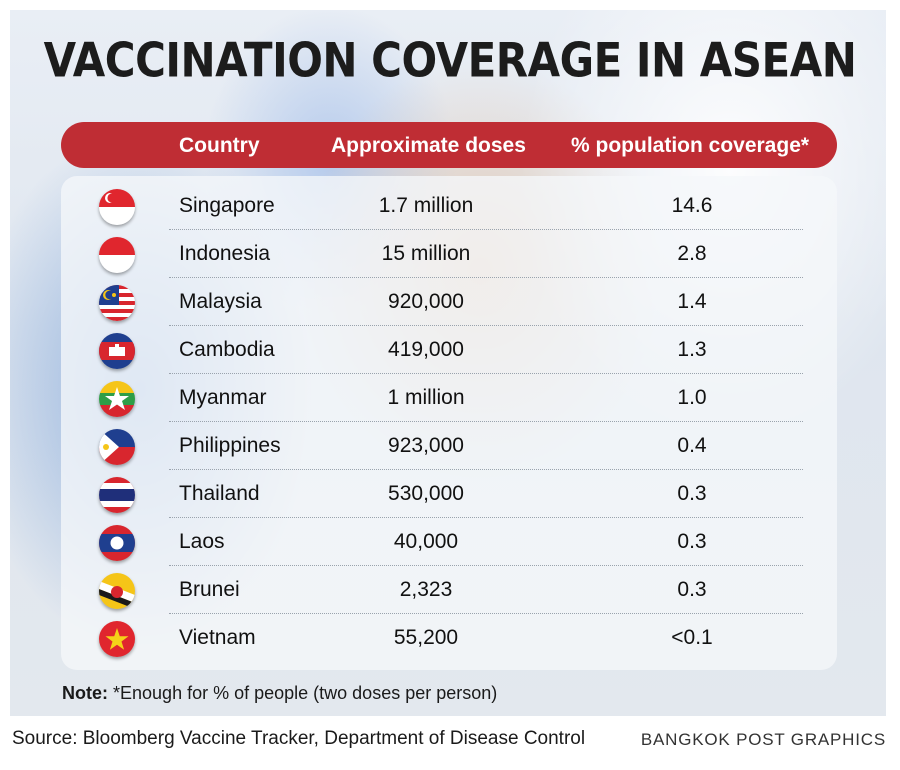  Describe the element at coordinates (426, 445) in the screenshot. I see `doses-value: 923,000` at that location.